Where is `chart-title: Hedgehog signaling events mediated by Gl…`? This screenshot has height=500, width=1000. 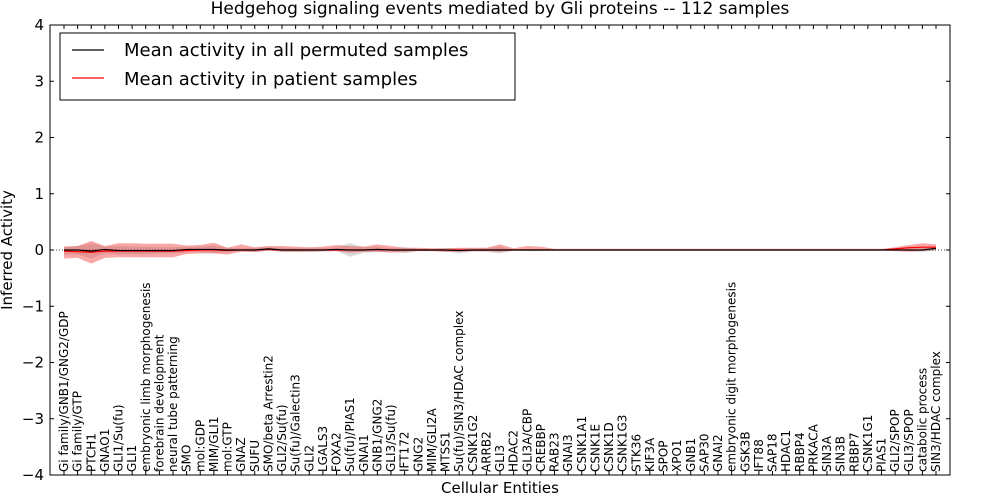 chart-title: Hedgehog signaling events mediated by Gl… is located at coordinates (500, 9).